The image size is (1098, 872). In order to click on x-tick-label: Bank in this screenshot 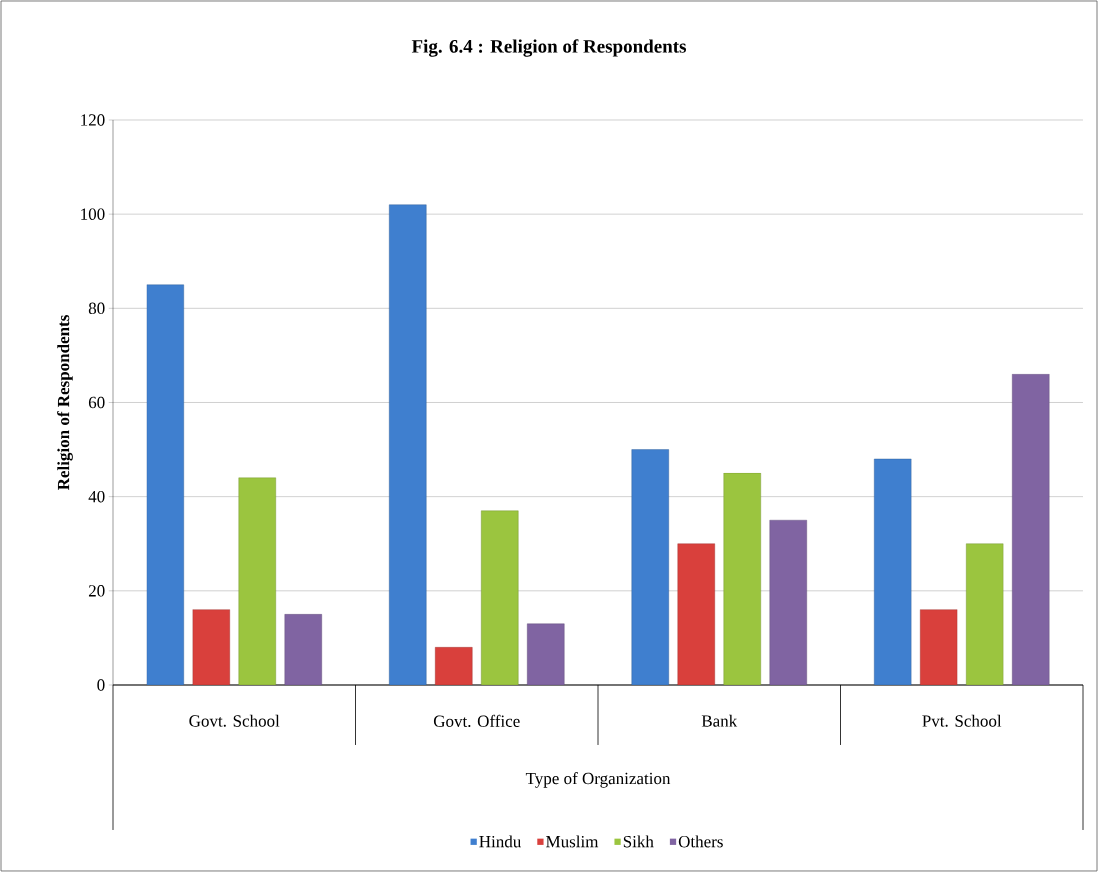, I will do `click(719, 720)`.